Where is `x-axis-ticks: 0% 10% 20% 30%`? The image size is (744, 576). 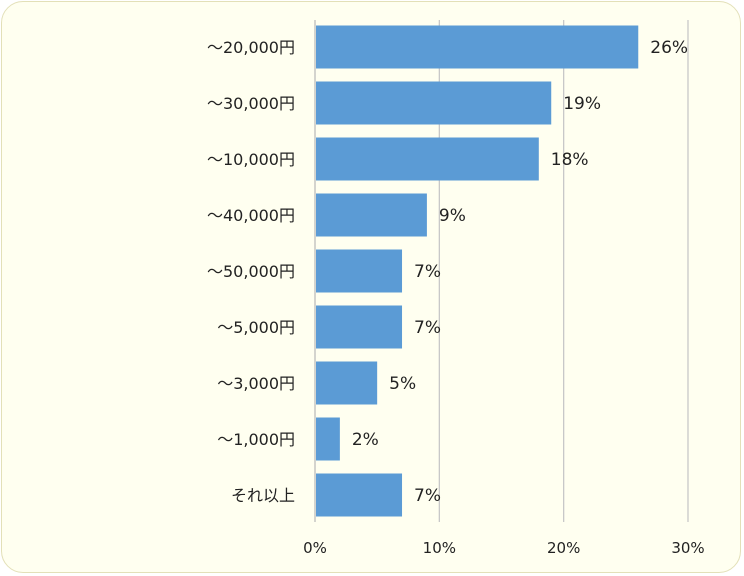 x-axis-ticks: 0% 10% 20% 30% is located at coordinates (504, 548).